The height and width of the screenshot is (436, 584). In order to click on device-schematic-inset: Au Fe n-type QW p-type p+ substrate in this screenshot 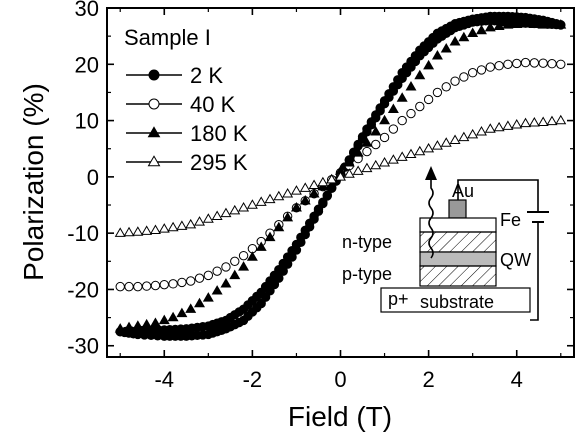, I will do `click(445, 243)`.